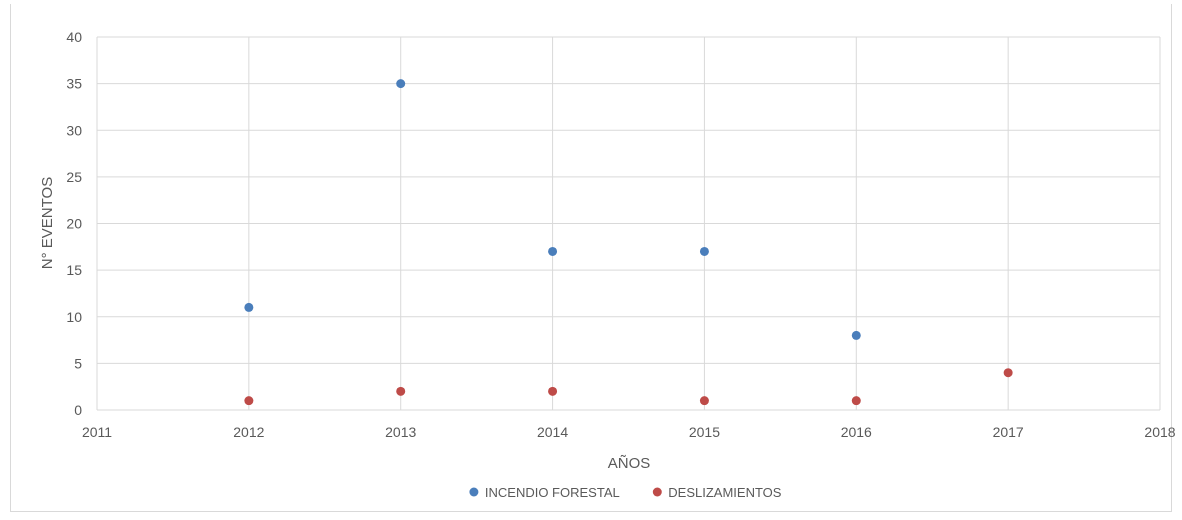 This screenshot has height=520, width=1182. I want to click on x-axis-title: AÑOS, so click(629, 463).